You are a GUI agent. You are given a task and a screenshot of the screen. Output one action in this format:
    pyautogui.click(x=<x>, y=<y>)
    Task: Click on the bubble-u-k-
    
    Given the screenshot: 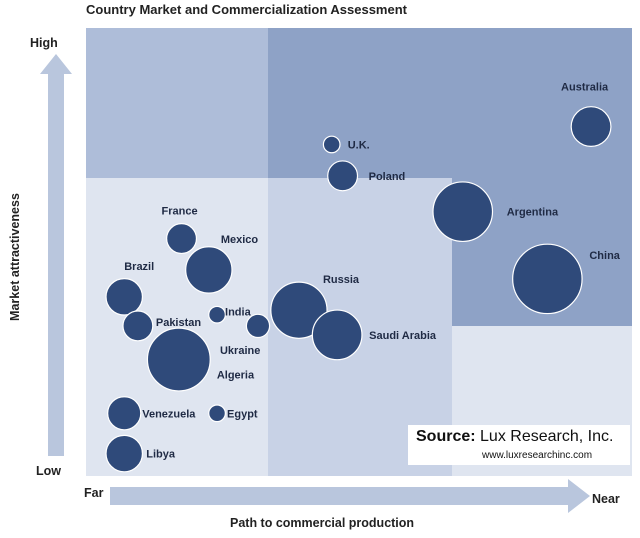 What is the action you would take?
    pyautogui.click(x=331, y=144)
    